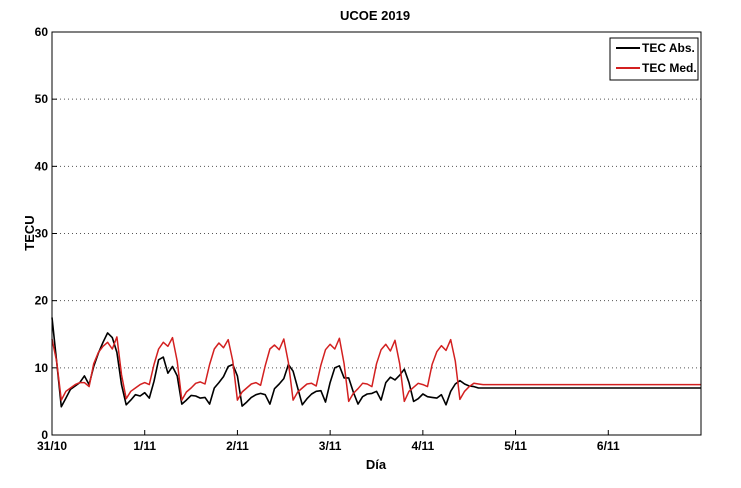 This screenshot has height=488, width=741. What do you see at coordinates (330, 446) in the screenshot?
I see `x-tick-label: 3/11` at bounding box center [330, 446].